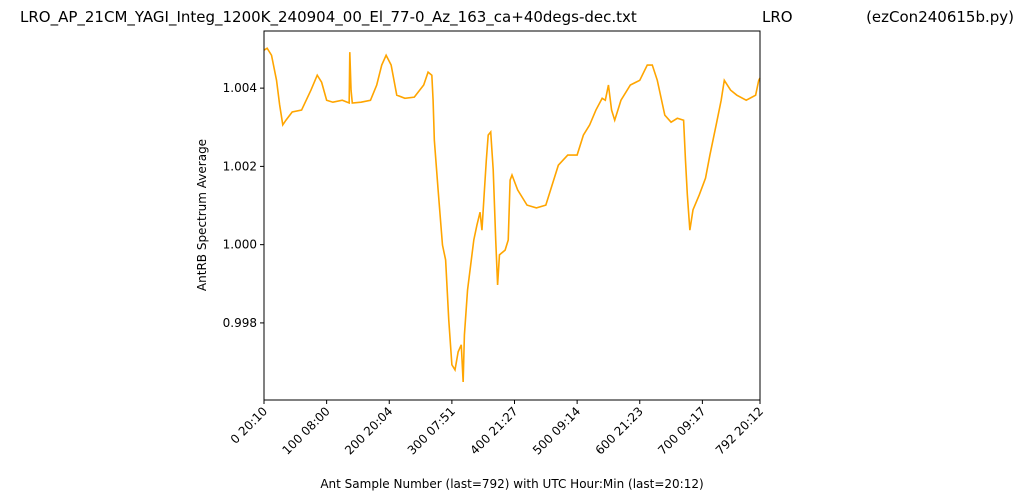  I want to click on y-tick-label: 1.000, so click(240, 245).